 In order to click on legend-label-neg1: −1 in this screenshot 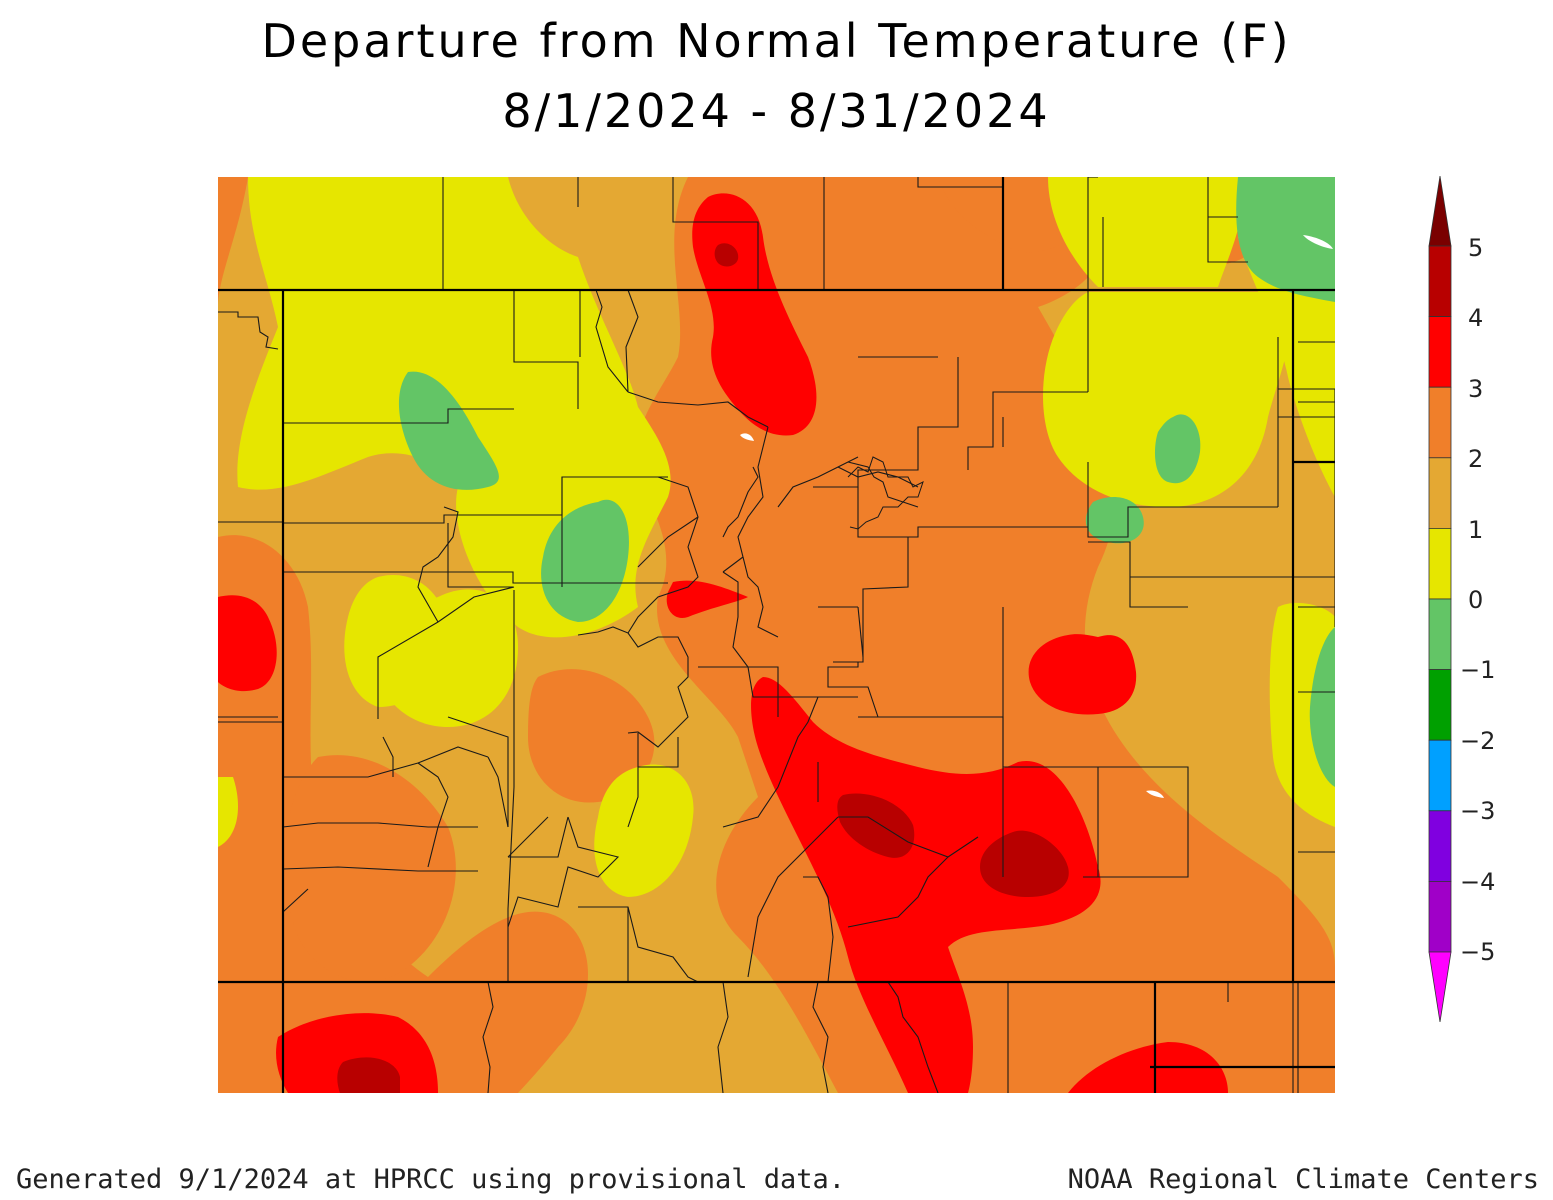, I will do `click(1478, 670)`.